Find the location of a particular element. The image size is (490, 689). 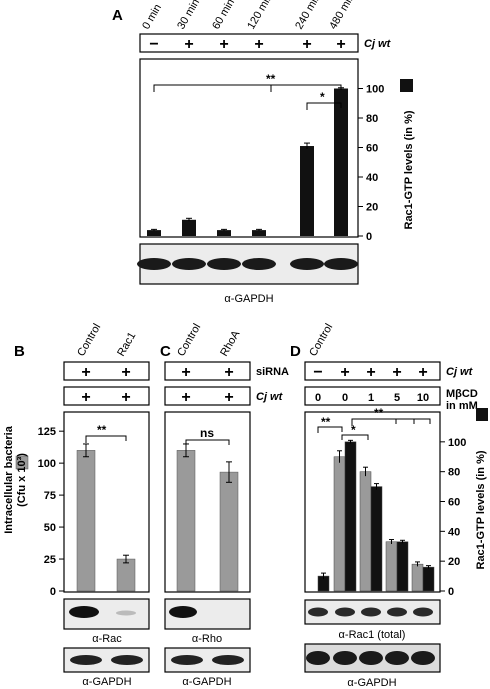

panel-c-col-1: RhoA is located at coordinates (230, 343).